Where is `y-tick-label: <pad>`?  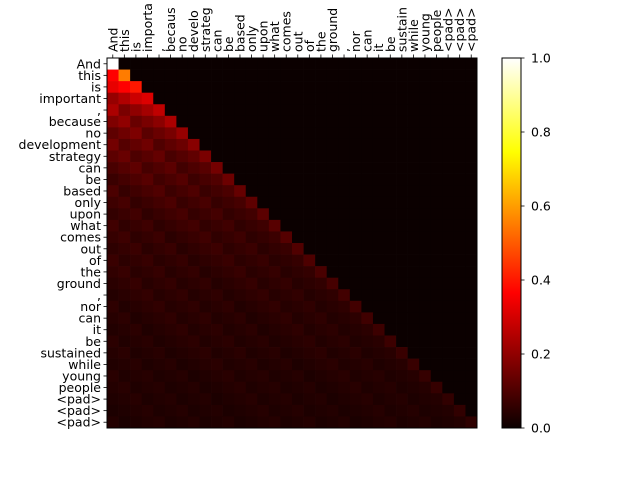
y-tick-label: <pad> is located at coordinates (79, 410).